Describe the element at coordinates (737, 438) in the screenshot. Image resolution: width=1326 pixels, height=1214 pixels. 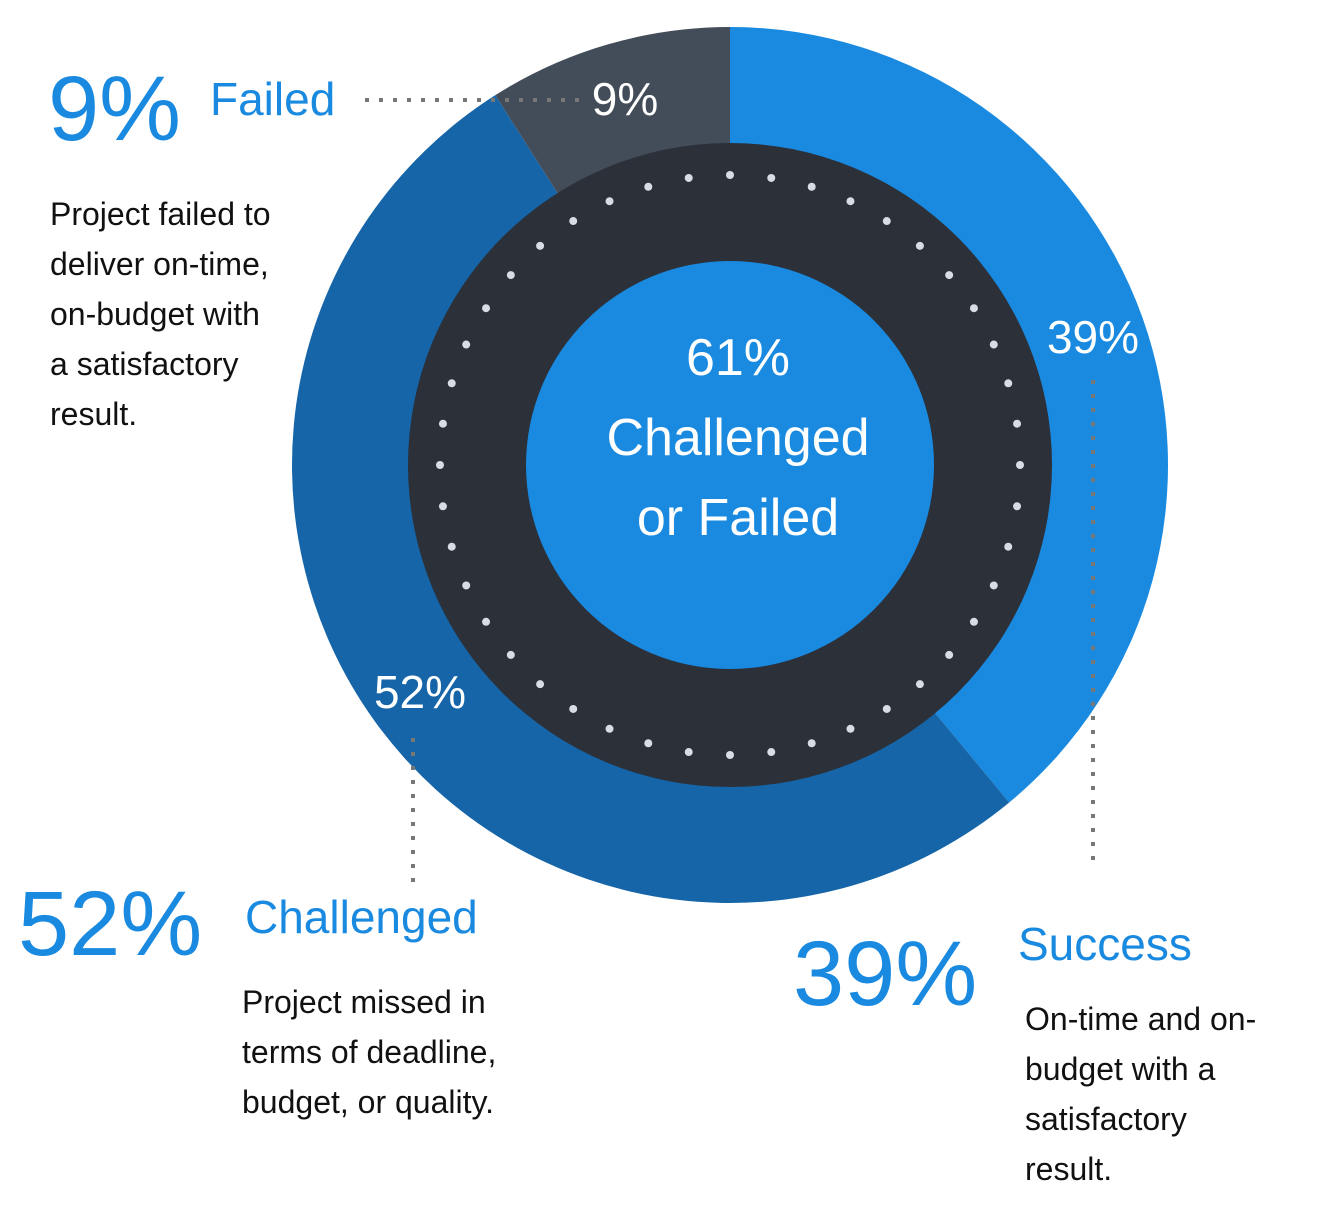
I see `center-text: Challenged` at that location.